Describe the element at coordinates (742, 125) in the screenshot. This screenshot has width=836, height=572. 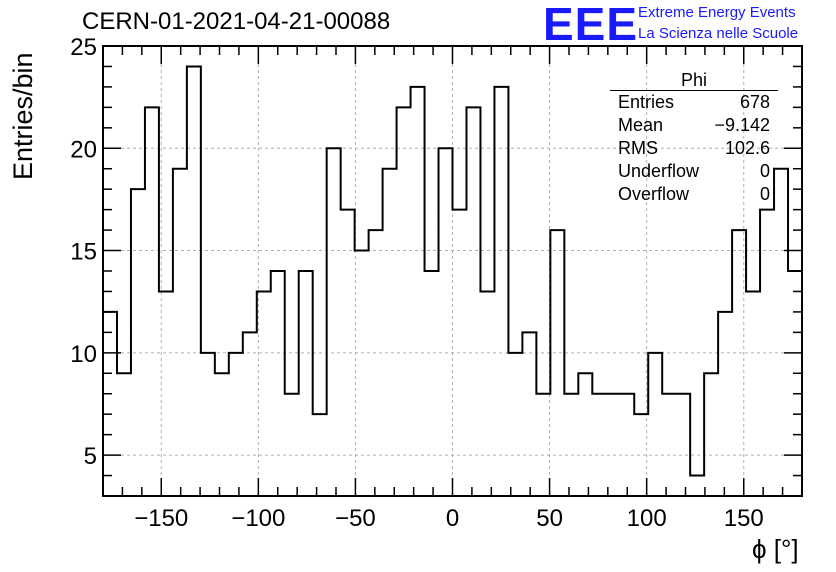
I see `stats-value: −9.142` at that location.